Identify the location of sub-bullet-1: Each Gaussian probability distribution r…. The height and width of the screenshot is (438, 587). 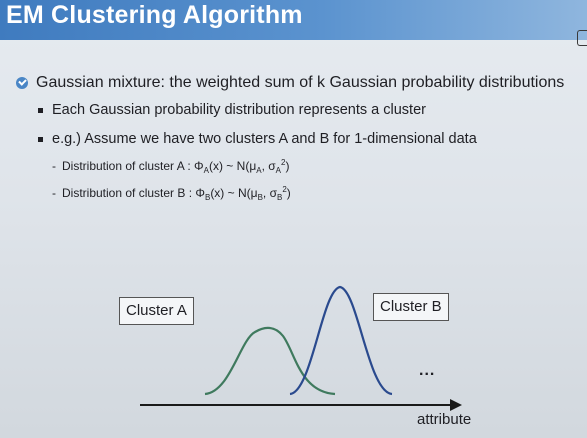
(232, 110).